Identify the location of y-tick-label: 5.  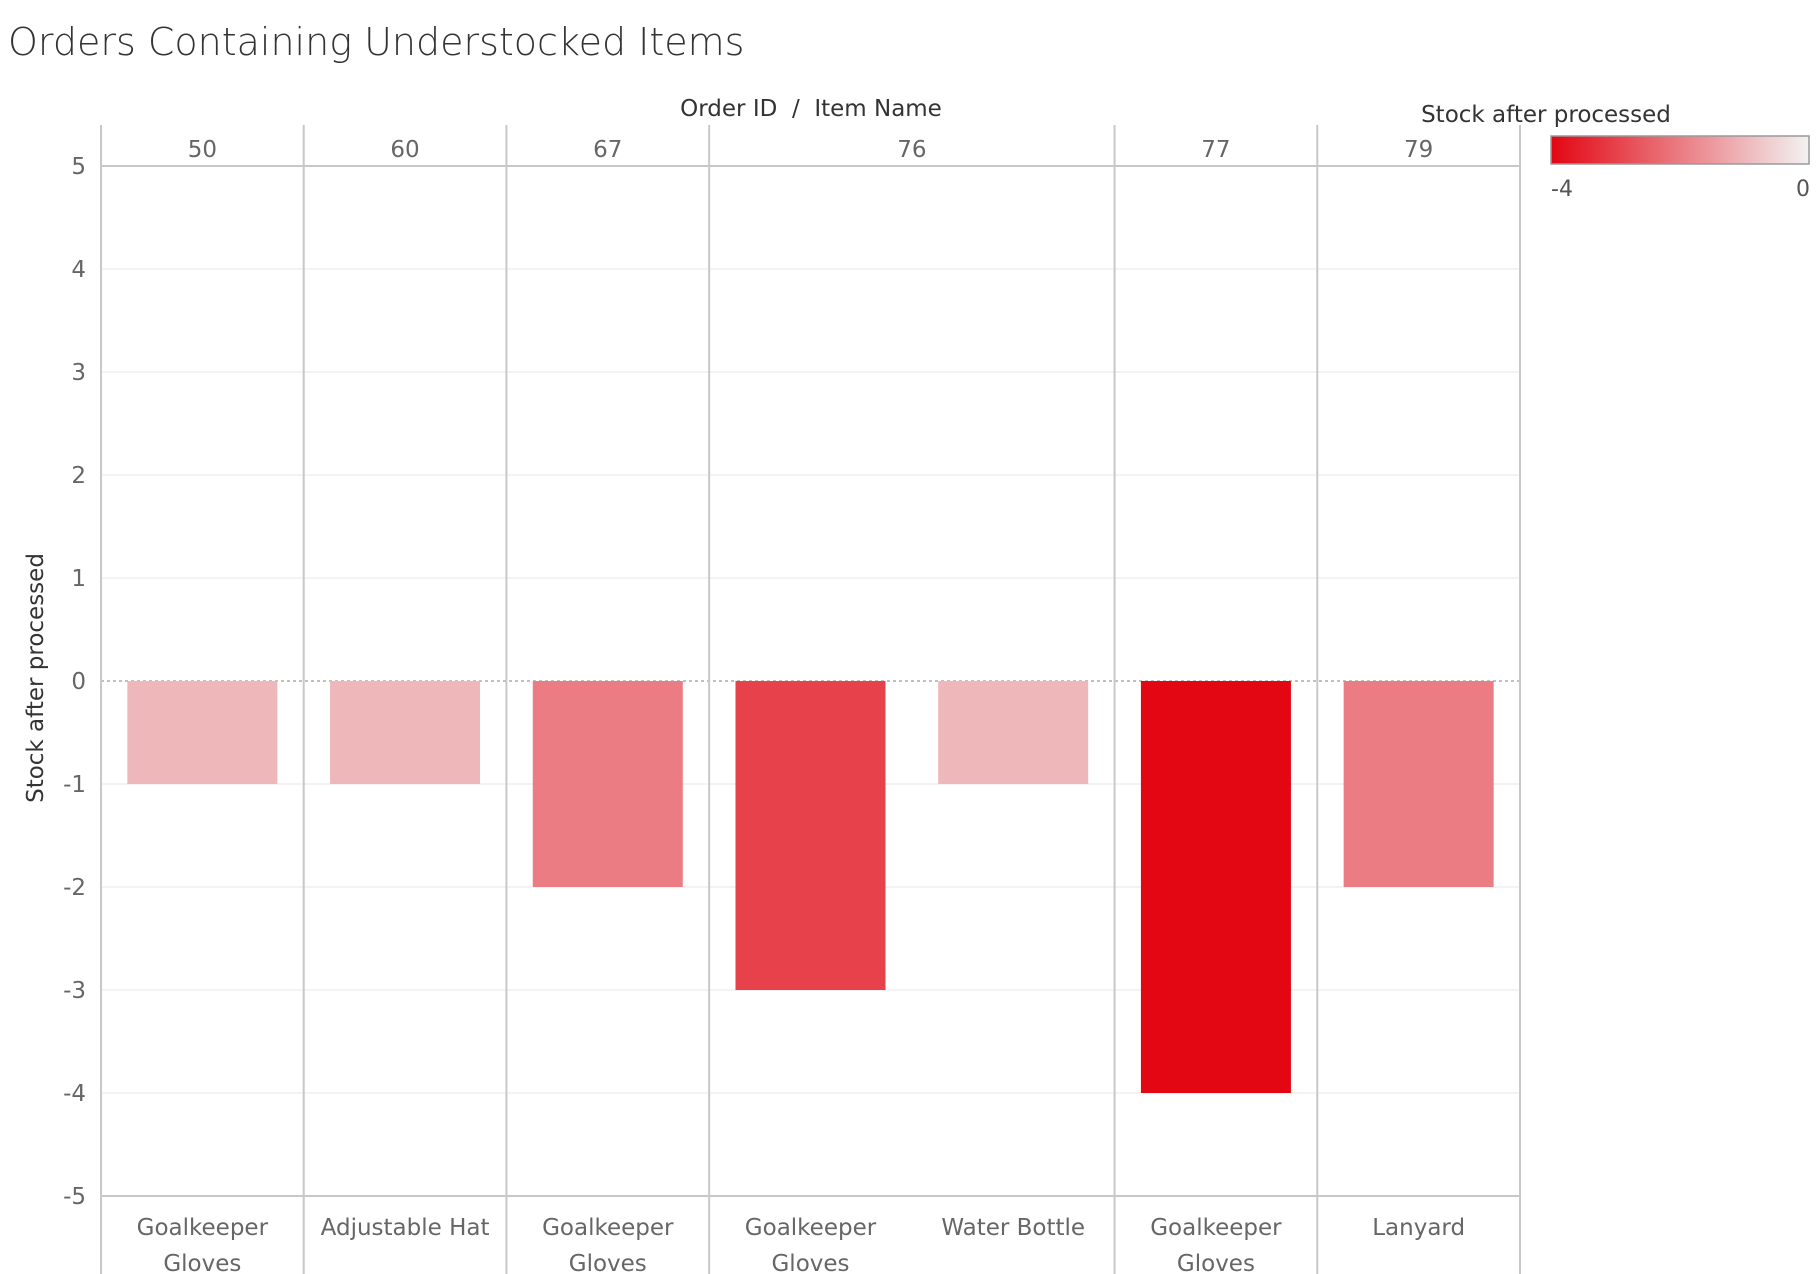
(78, 167).